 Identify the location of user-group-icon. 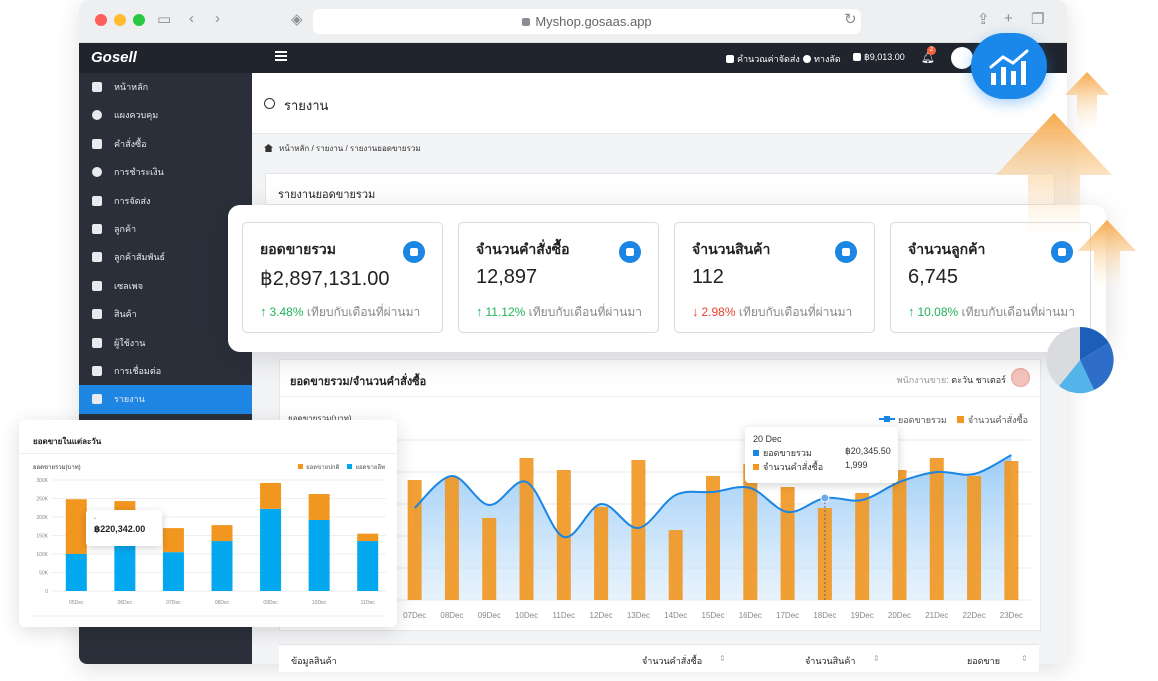
(97, 342).